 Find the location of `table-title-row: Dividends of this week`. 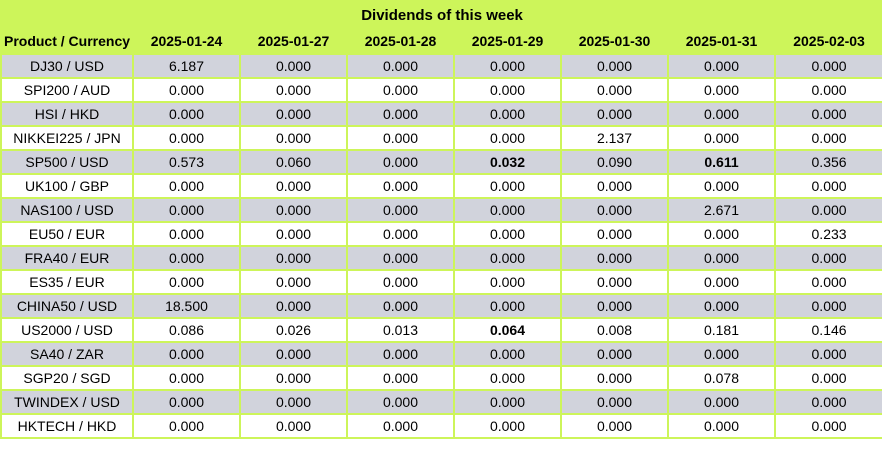

table-title-row: Dividends of this week is located at coordinates (441, 14).